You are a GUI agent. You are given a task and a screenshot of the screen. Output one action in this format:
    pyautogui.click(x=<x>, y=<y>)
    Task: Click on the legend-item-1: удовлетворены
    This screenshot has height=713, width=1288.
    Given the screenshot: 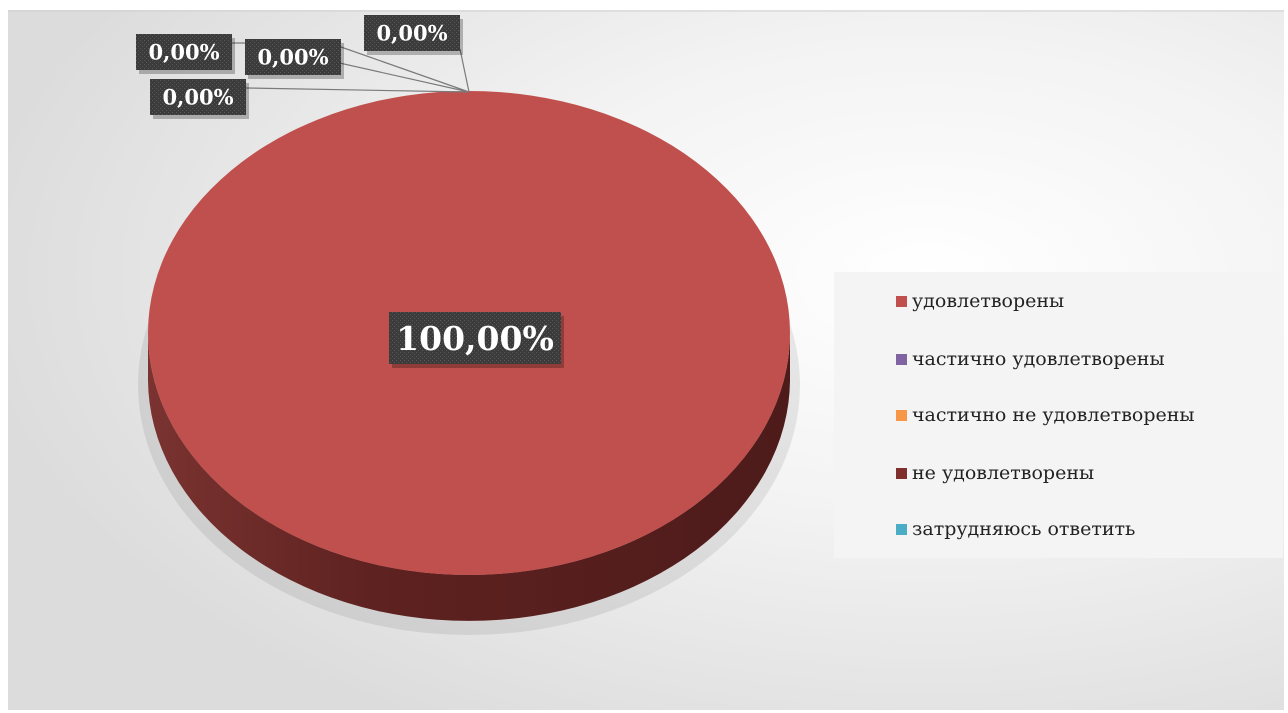 What is the action you would take?
    pyautogui.click(x=980, y=301)
    